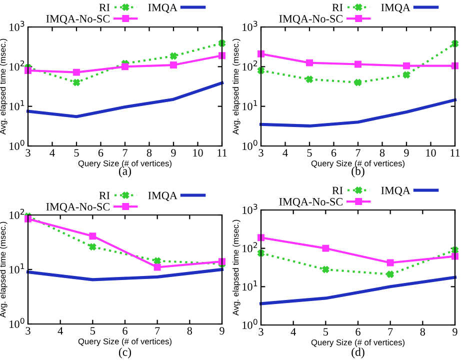 The image size is (465, 361). Describe the element at coordinates (358, 353) in the screenshot. I see `text: (d)` at that location.